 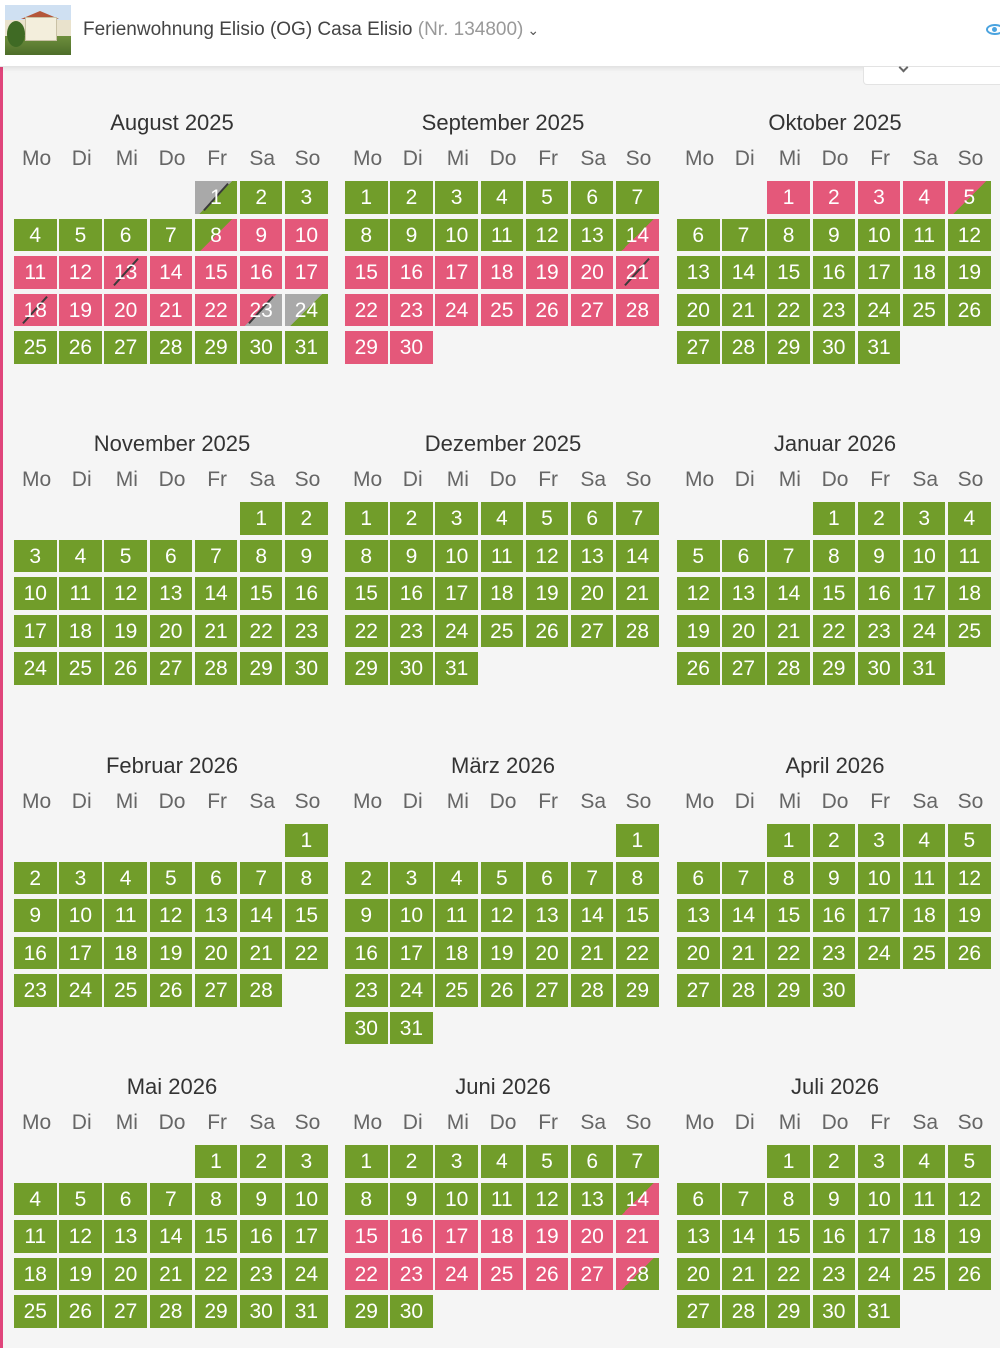 What do you see at coordinates (592, 1198) in the screenshot?
I see `day-cell: 13` at bounding box center [592, 1198].